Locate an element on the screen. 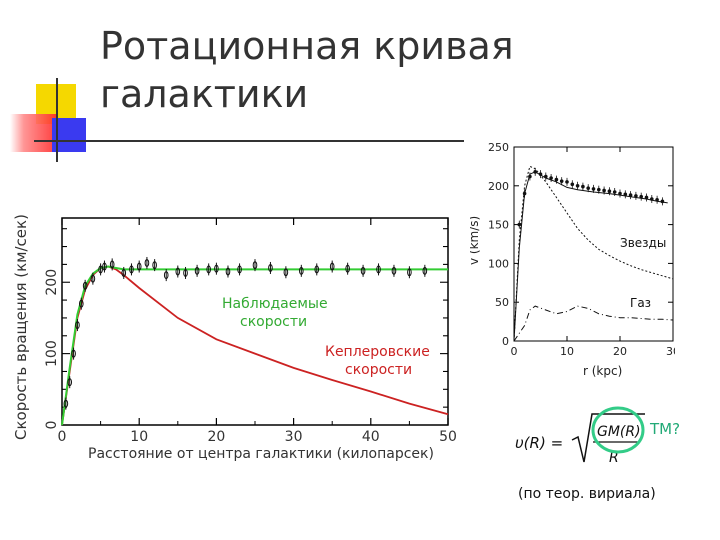  main-x-tick-label: 20 is located at coordinates (216, 437).